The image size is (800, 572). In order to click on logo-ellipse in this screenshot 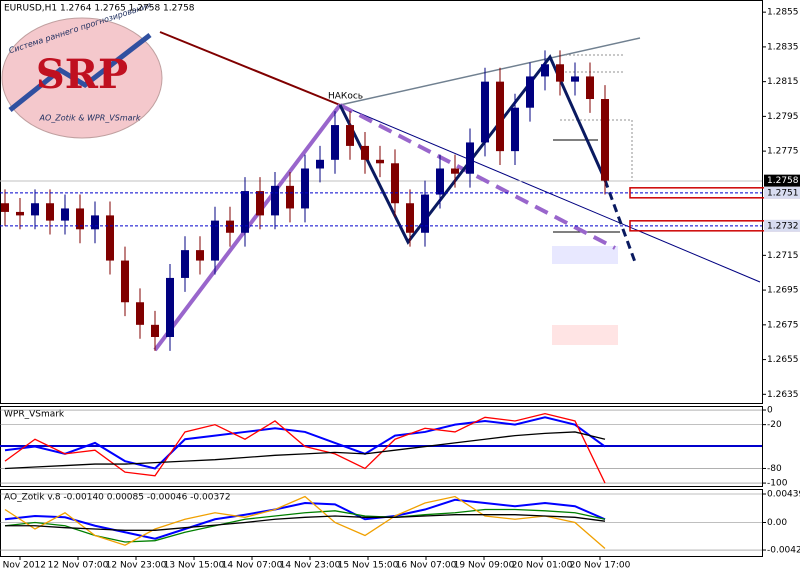, I will do `click(82, 78)`.